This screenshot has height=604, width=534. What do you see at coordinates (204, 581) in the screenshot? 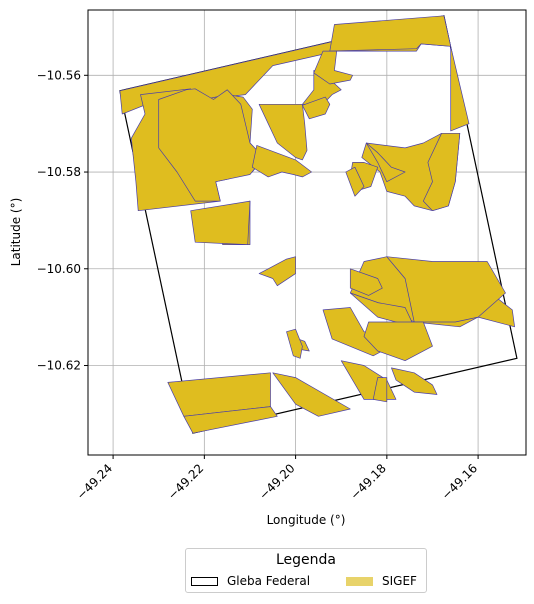
I see `gleba-federal-swatch` at bounding box center [204, 581].